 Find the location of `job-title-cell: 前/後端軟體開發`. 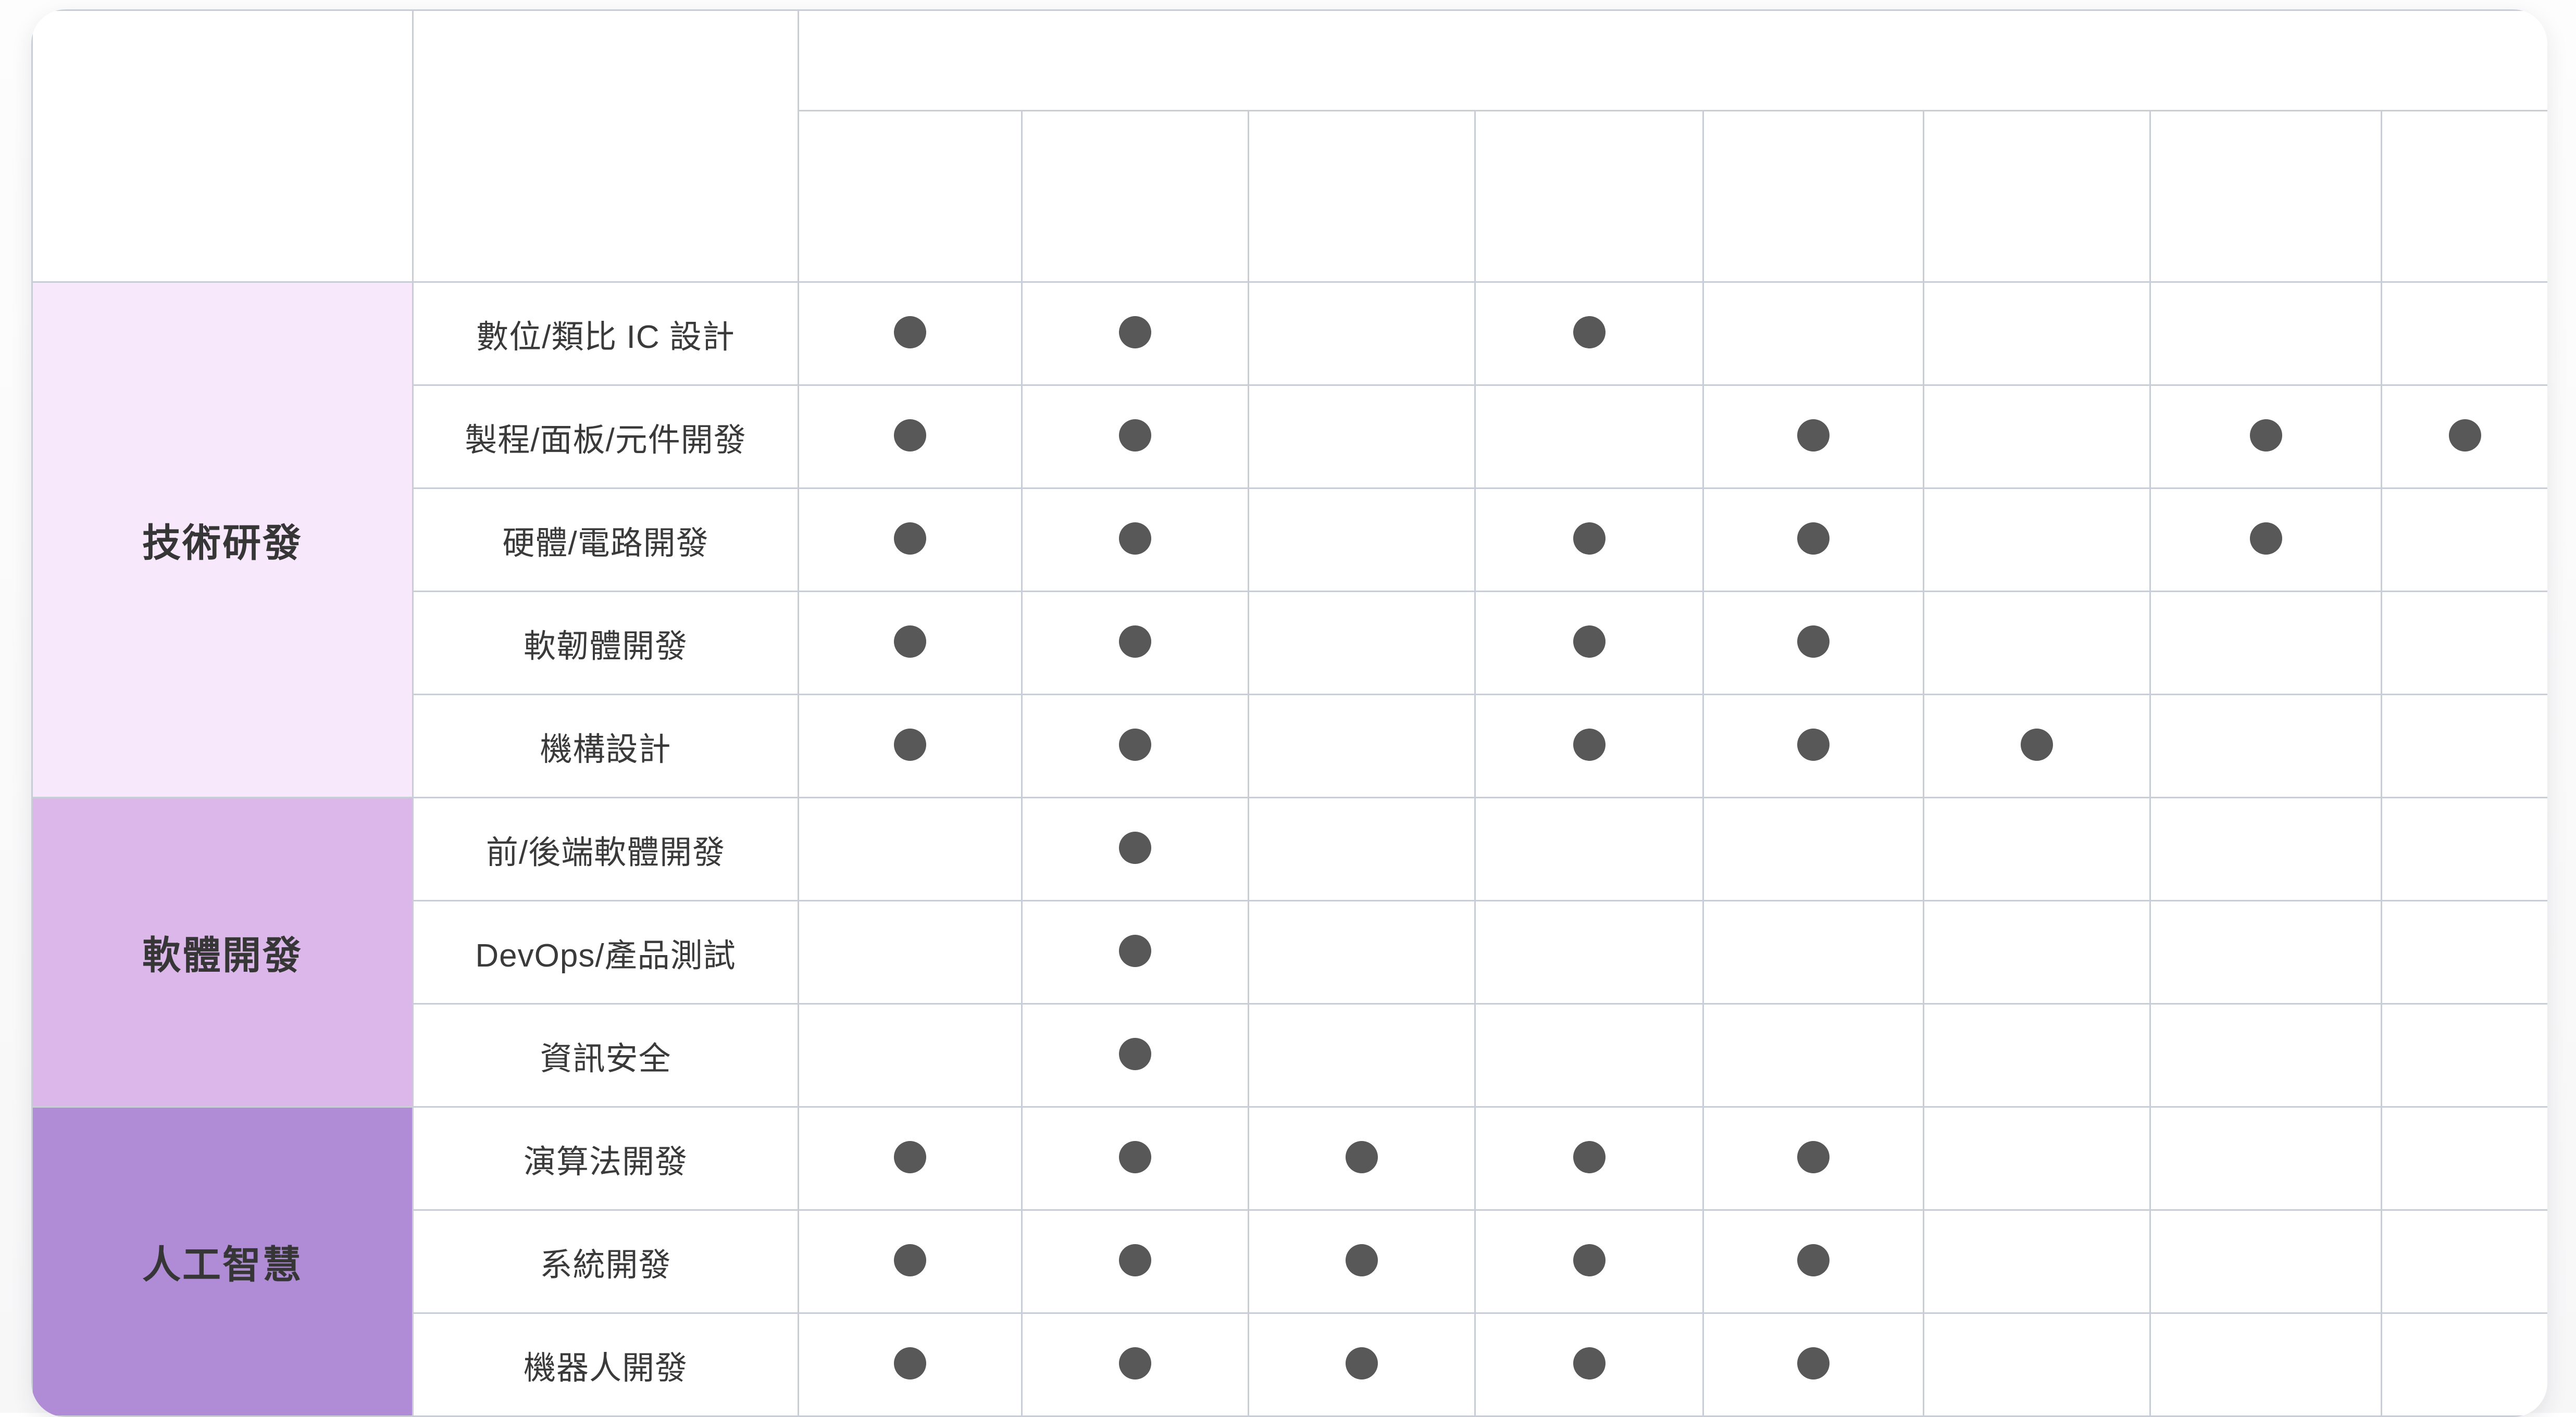

job-title-cell: 前/後端軟體開發 is located at coordinates (605, 849).